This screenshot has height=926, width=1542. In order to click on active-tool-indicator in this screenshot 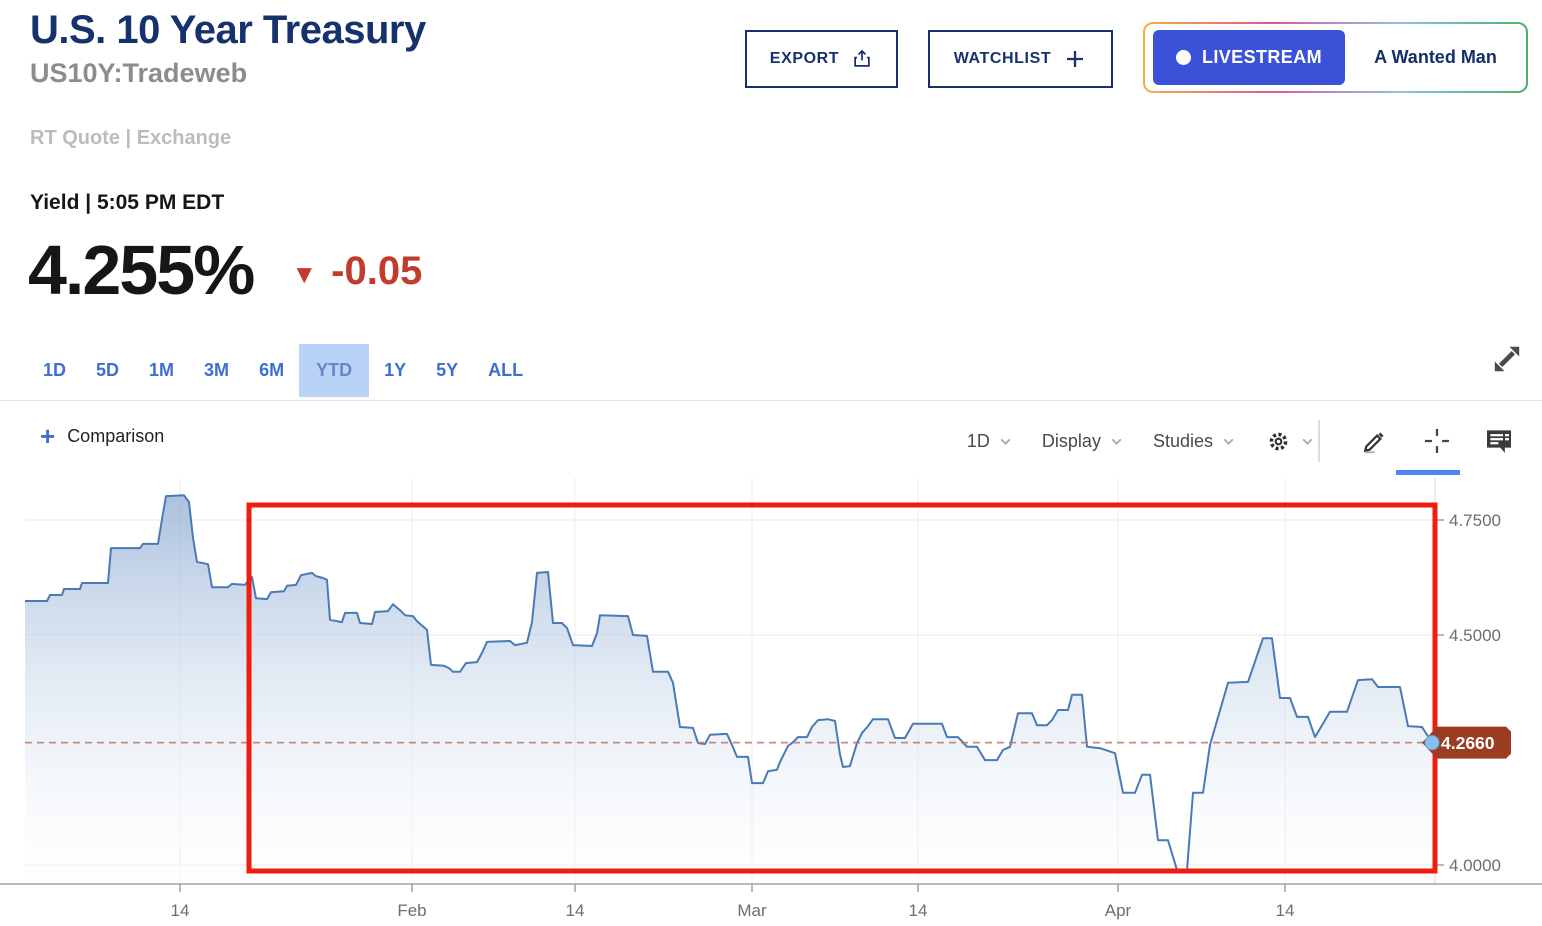, I will do `click(1428, 472)`.